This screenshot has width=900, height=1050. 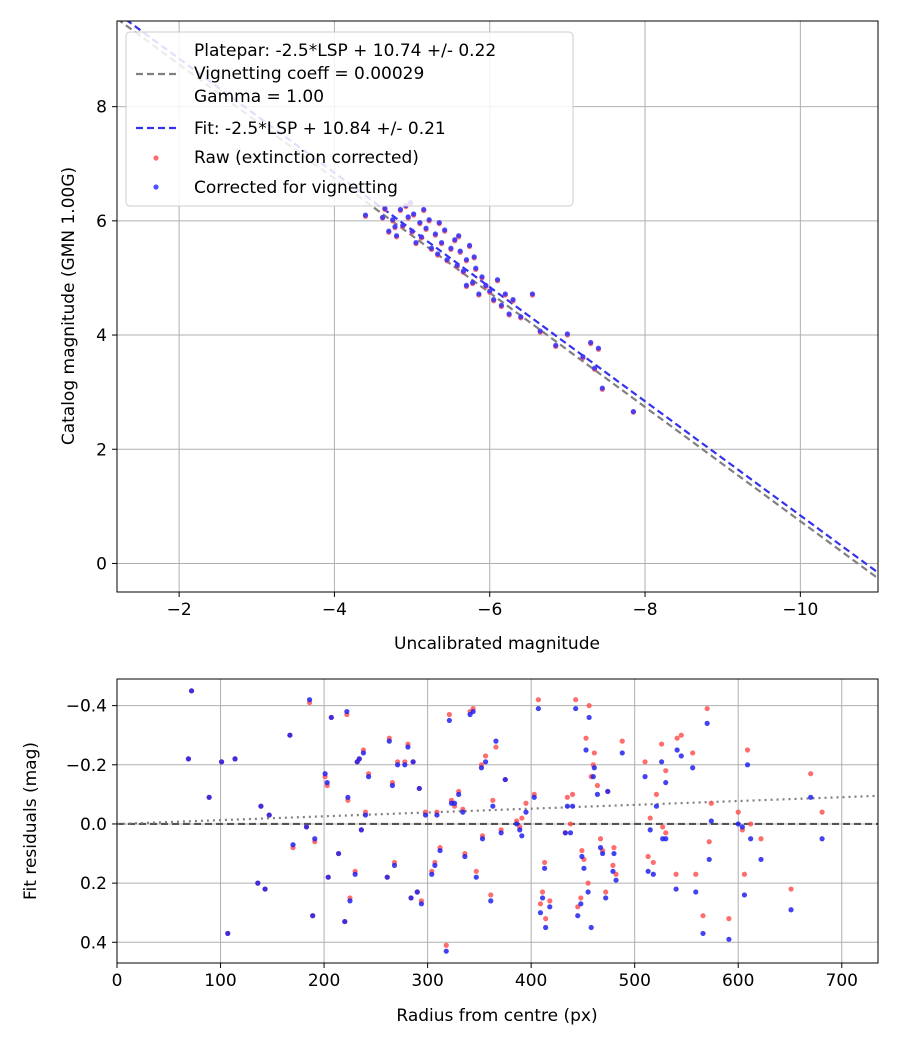 I want to click on top-x-tick-label: −6, so click(x=489, y=610).